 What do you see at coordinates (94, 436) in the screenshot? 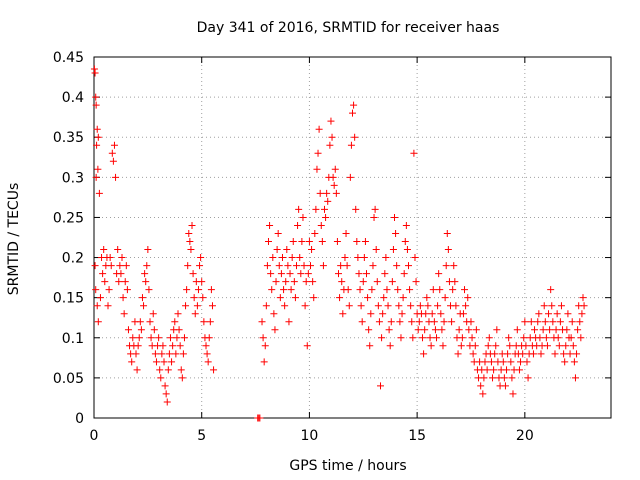
I see `x-tick-label: 0` at bounding box center [94, 436].